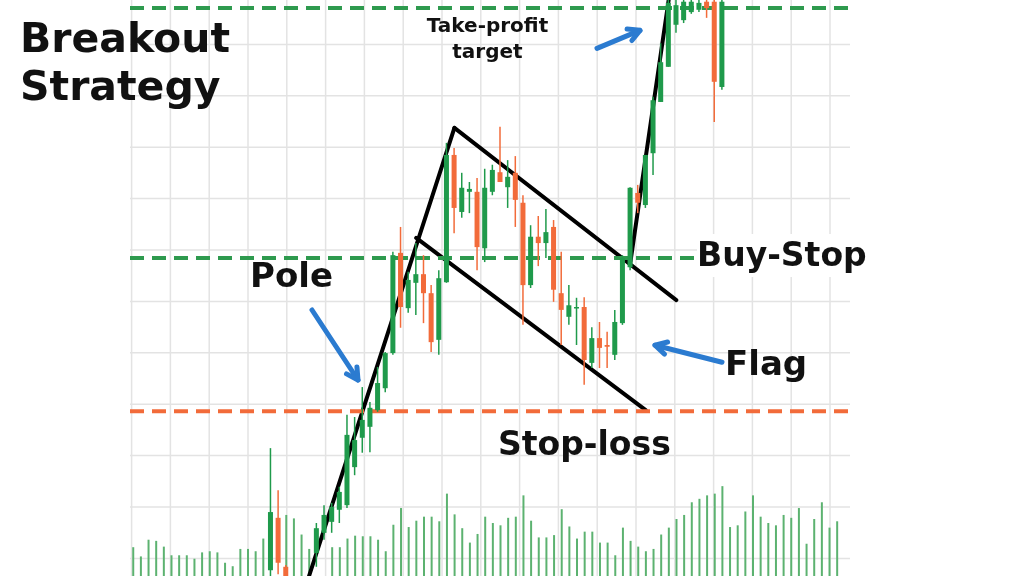 This screenshot has height=576, width=1024. I want to click on annotation: Pole, so click(291, 275).